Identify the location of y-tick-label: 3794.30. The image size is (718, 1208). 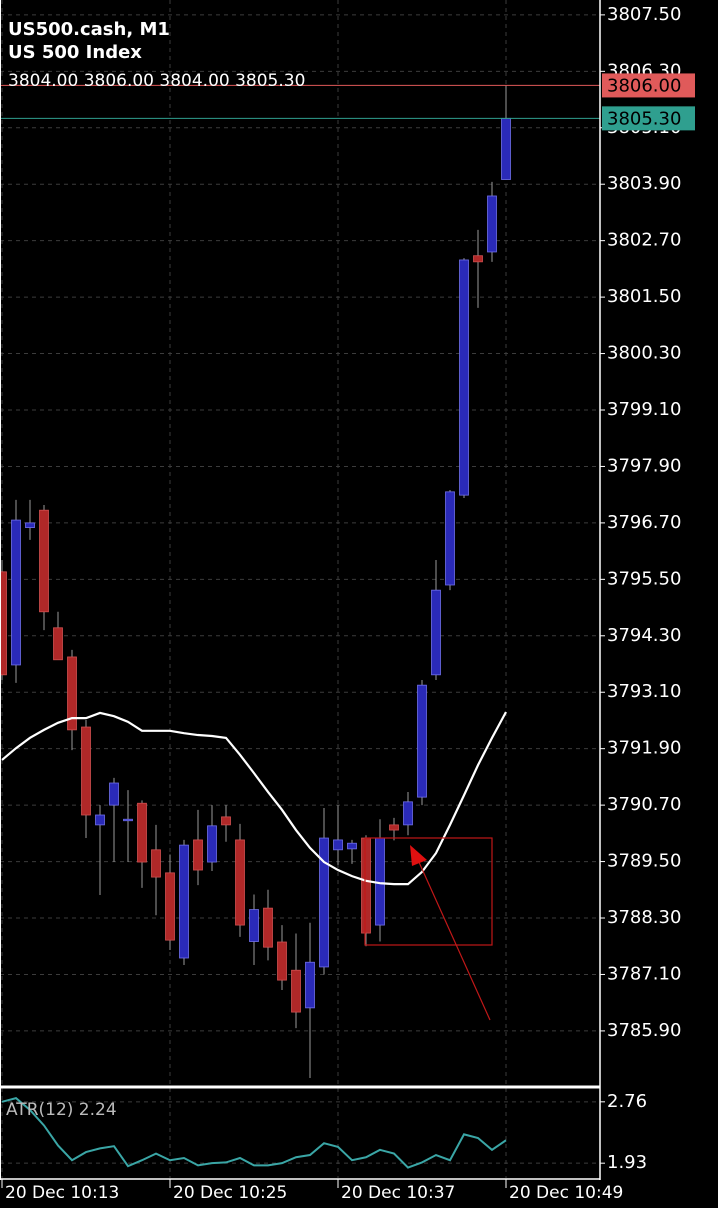
(644, 635).